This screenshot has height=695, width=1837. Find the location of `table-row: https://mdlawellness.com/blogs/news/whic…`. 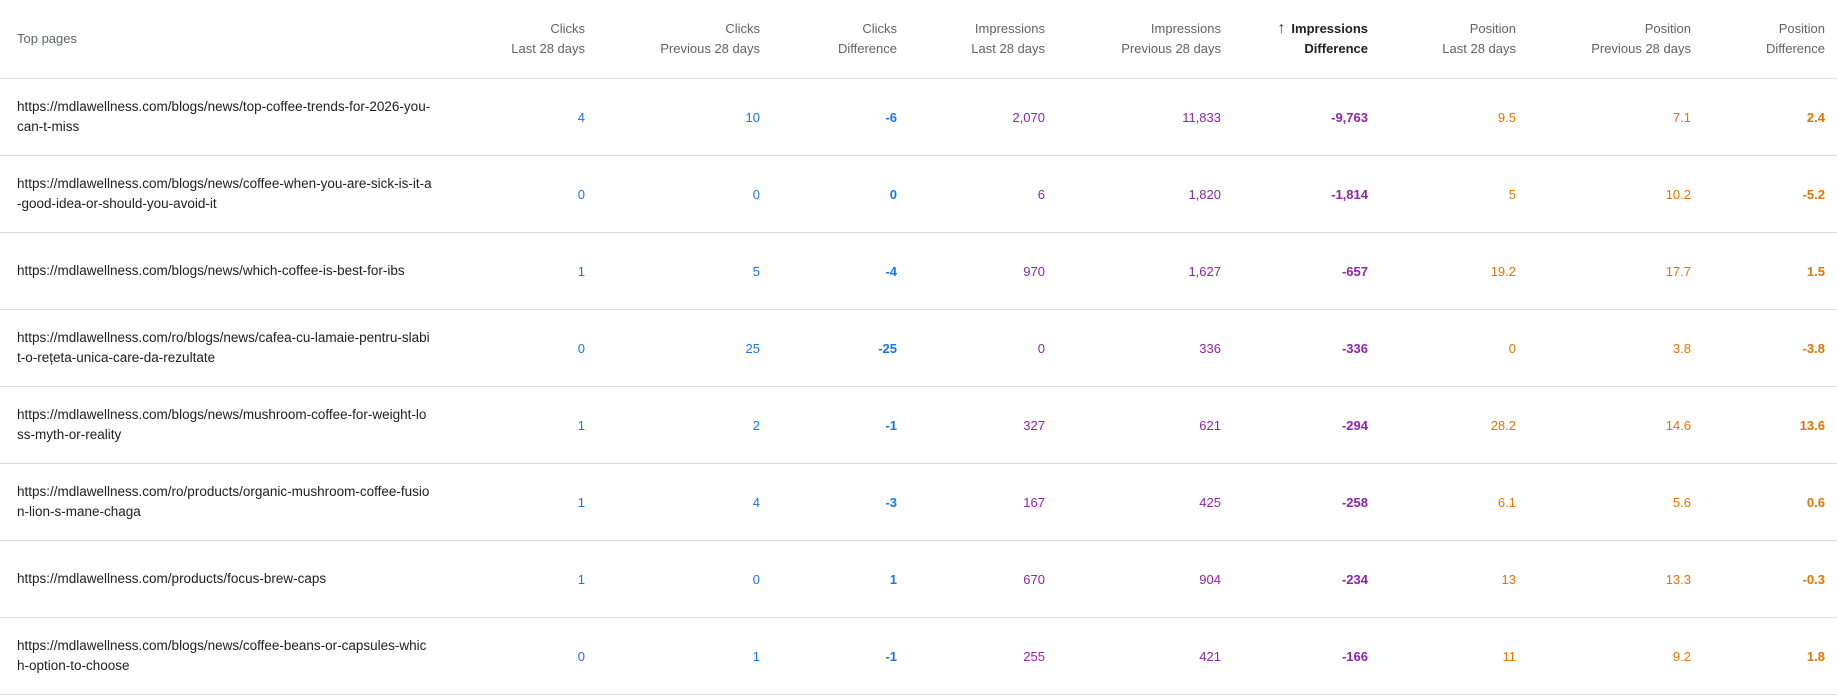

table-row: https://mdlawellness.com/blogs/news/whic… is located at coordinates (918, 271).